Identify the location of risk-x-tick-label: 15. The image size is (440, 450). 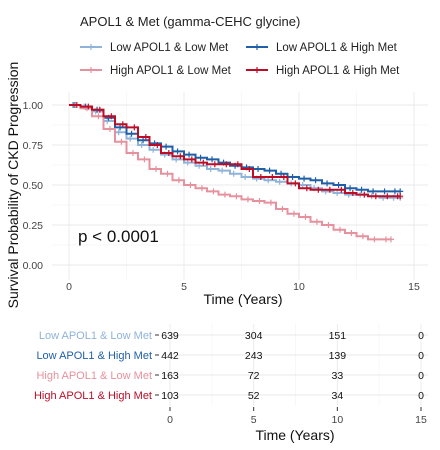
(421, 420).